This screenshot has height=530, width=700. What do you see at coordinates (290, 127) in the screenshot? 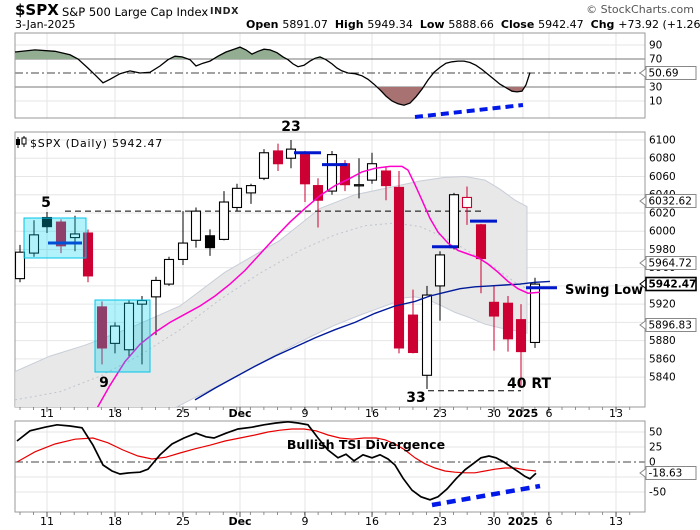
I see `annotation-23: 23` at bounding box center [290, 127].